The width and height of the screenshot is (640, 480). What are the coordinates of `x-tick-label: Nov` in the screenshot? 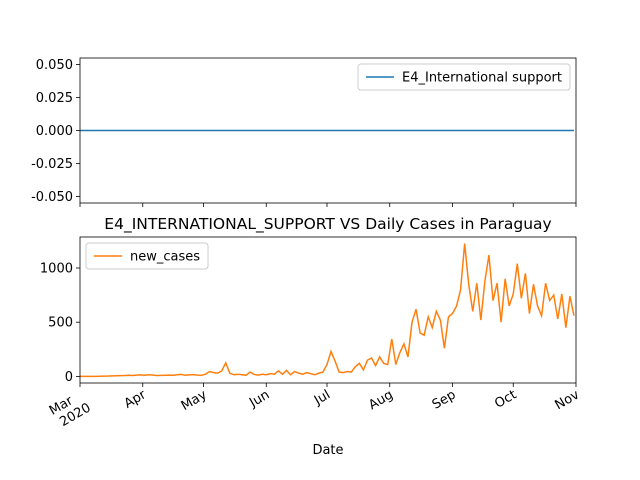 It's located at (568, 400).